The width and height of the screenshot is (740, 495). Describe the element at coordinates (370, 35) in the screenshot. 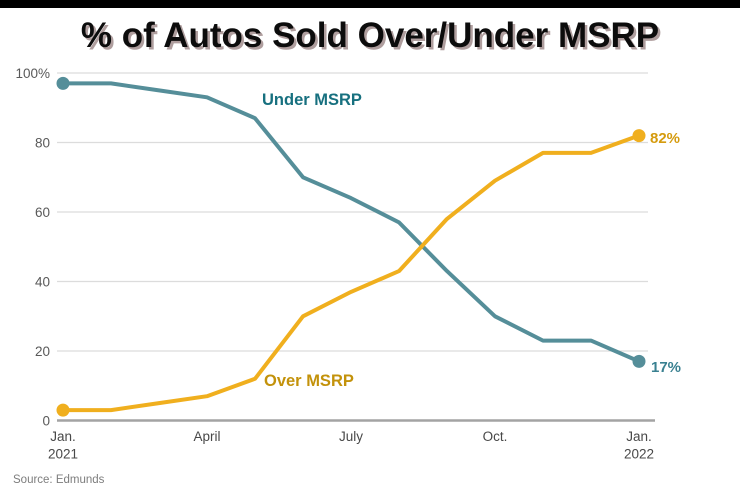

I see `chart-title: % of Autos Sold Over/Under MSRP` at that location.